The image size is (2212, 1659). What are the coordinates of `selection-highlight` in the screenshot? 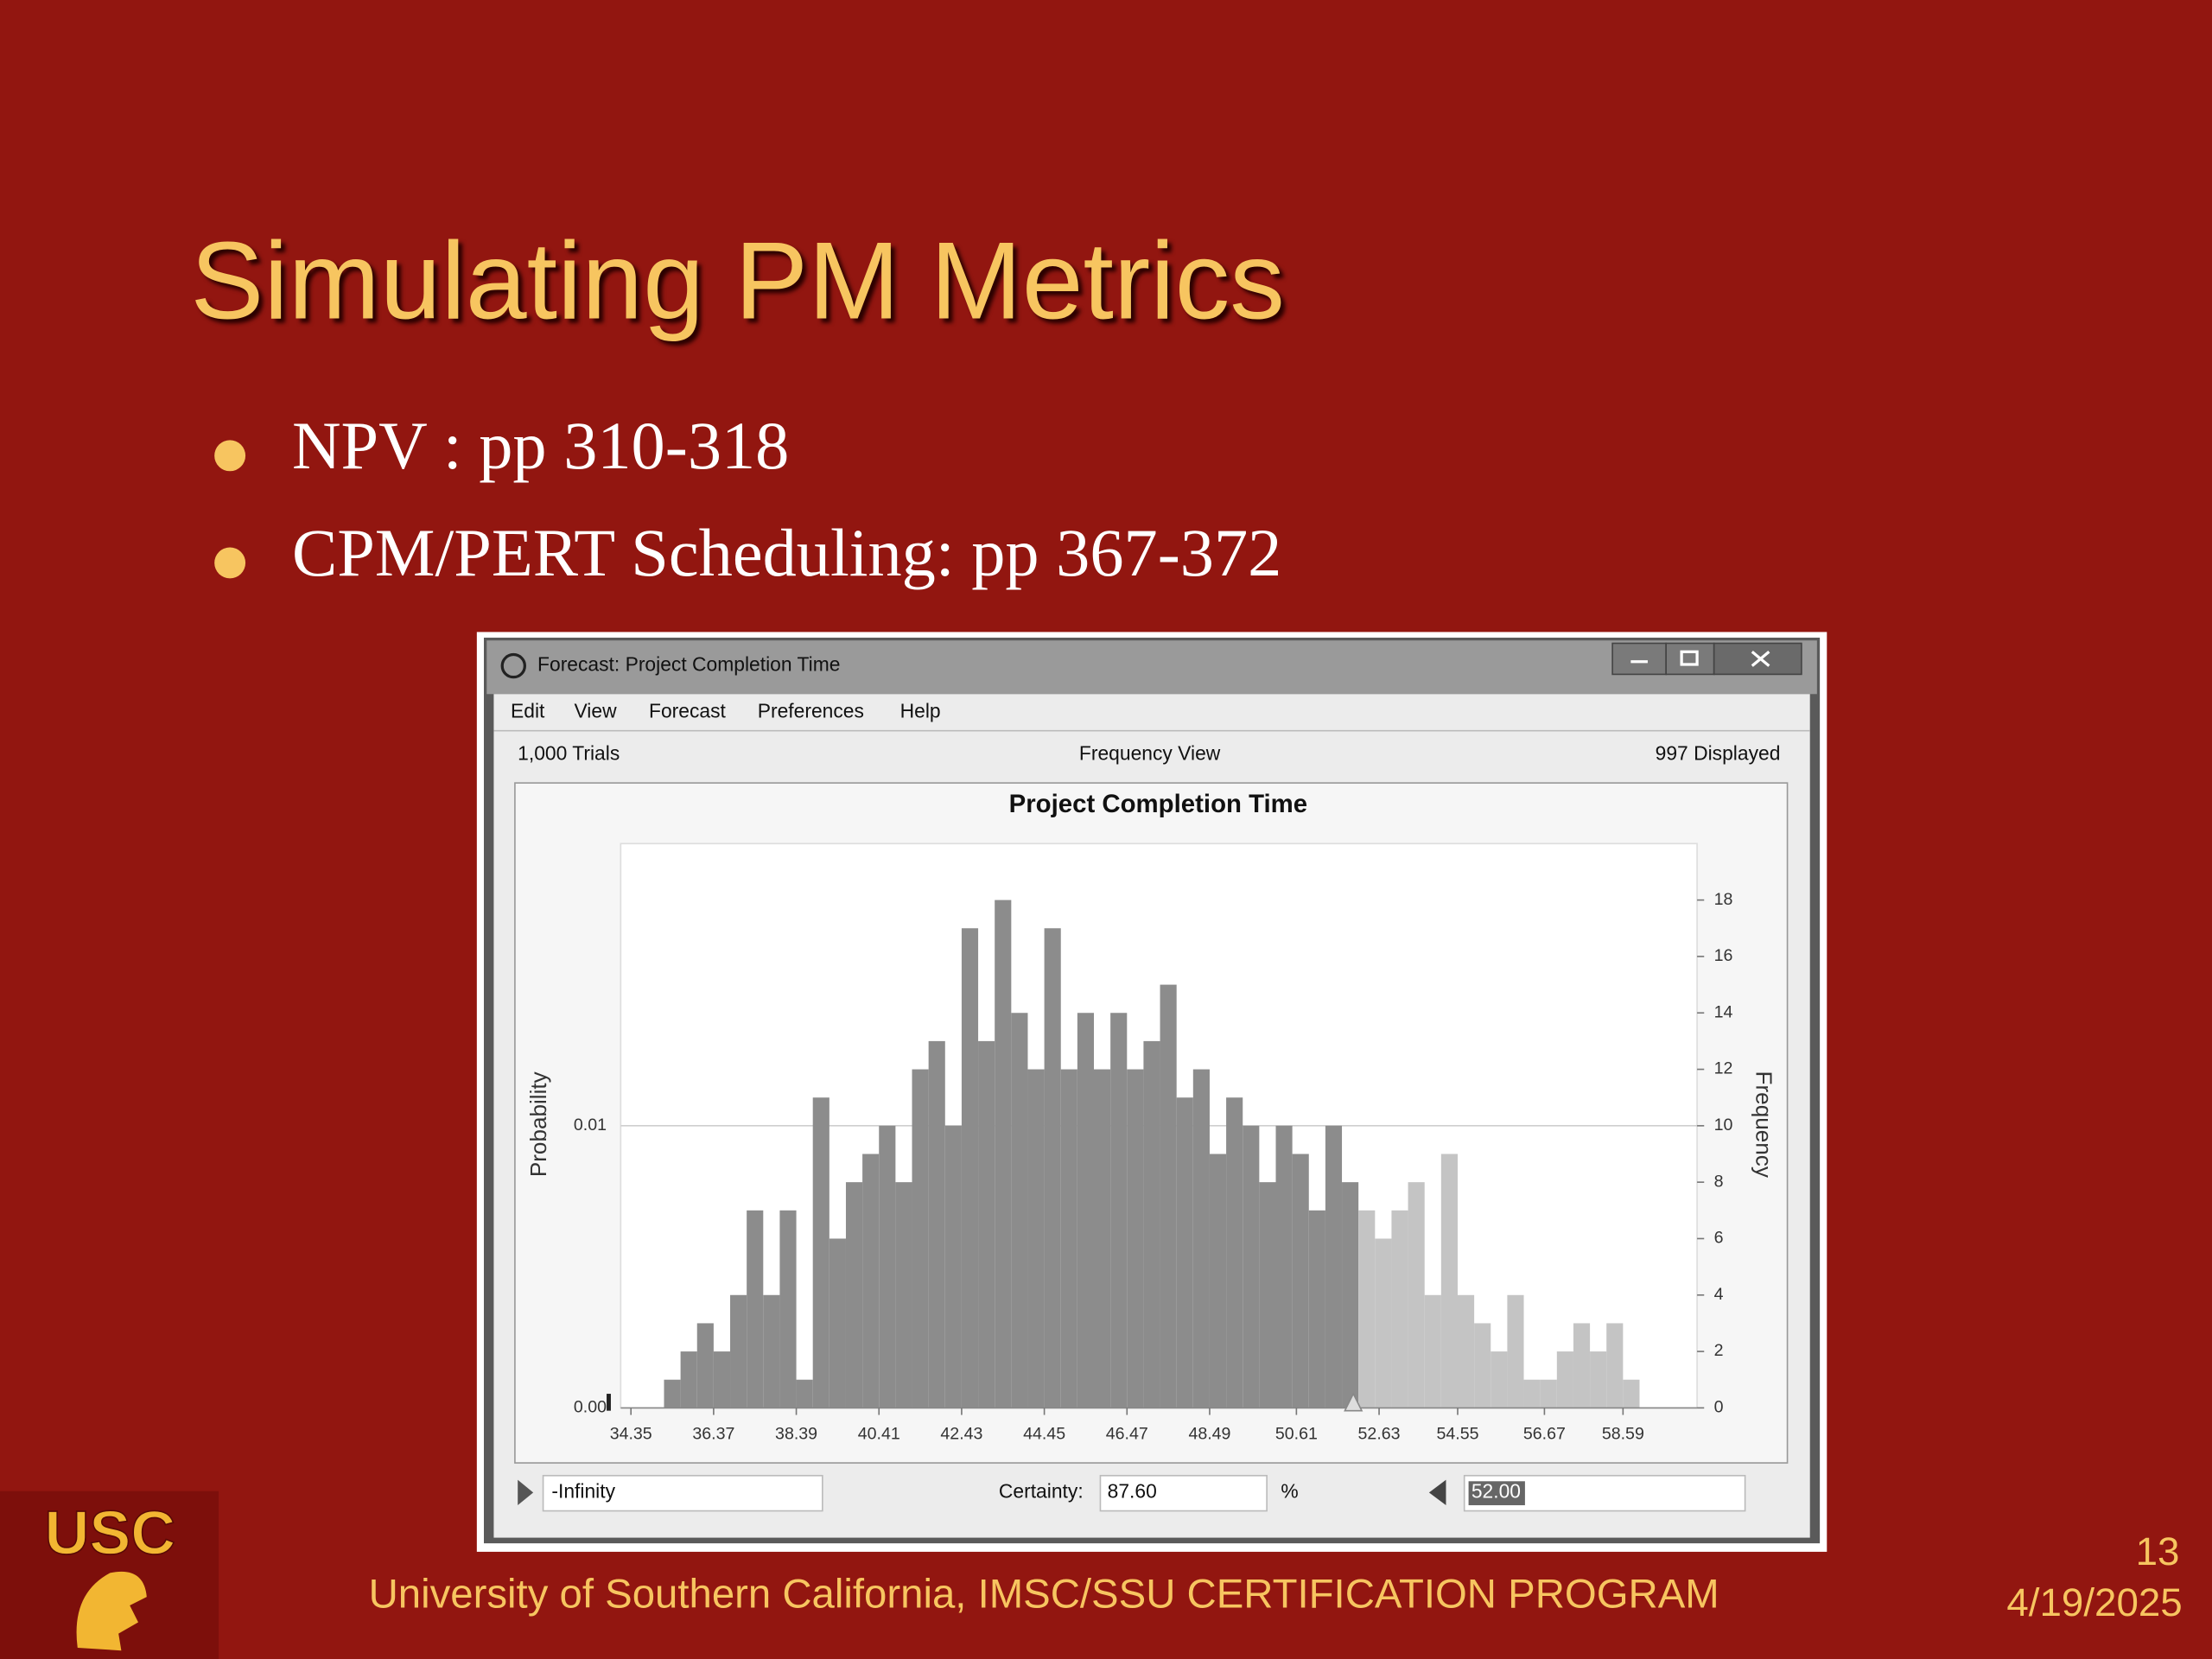 It's located at (1496, 1493).